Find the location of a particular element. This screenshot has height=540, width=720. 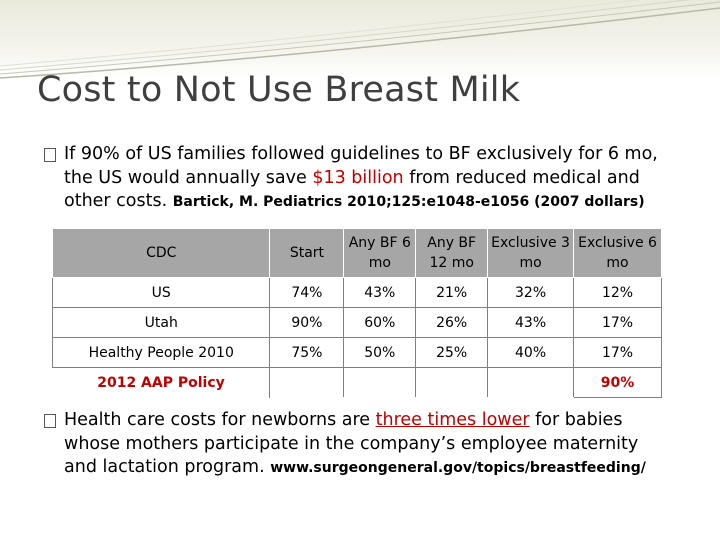

table-cell: 50% is located at coordinates (380, 352).